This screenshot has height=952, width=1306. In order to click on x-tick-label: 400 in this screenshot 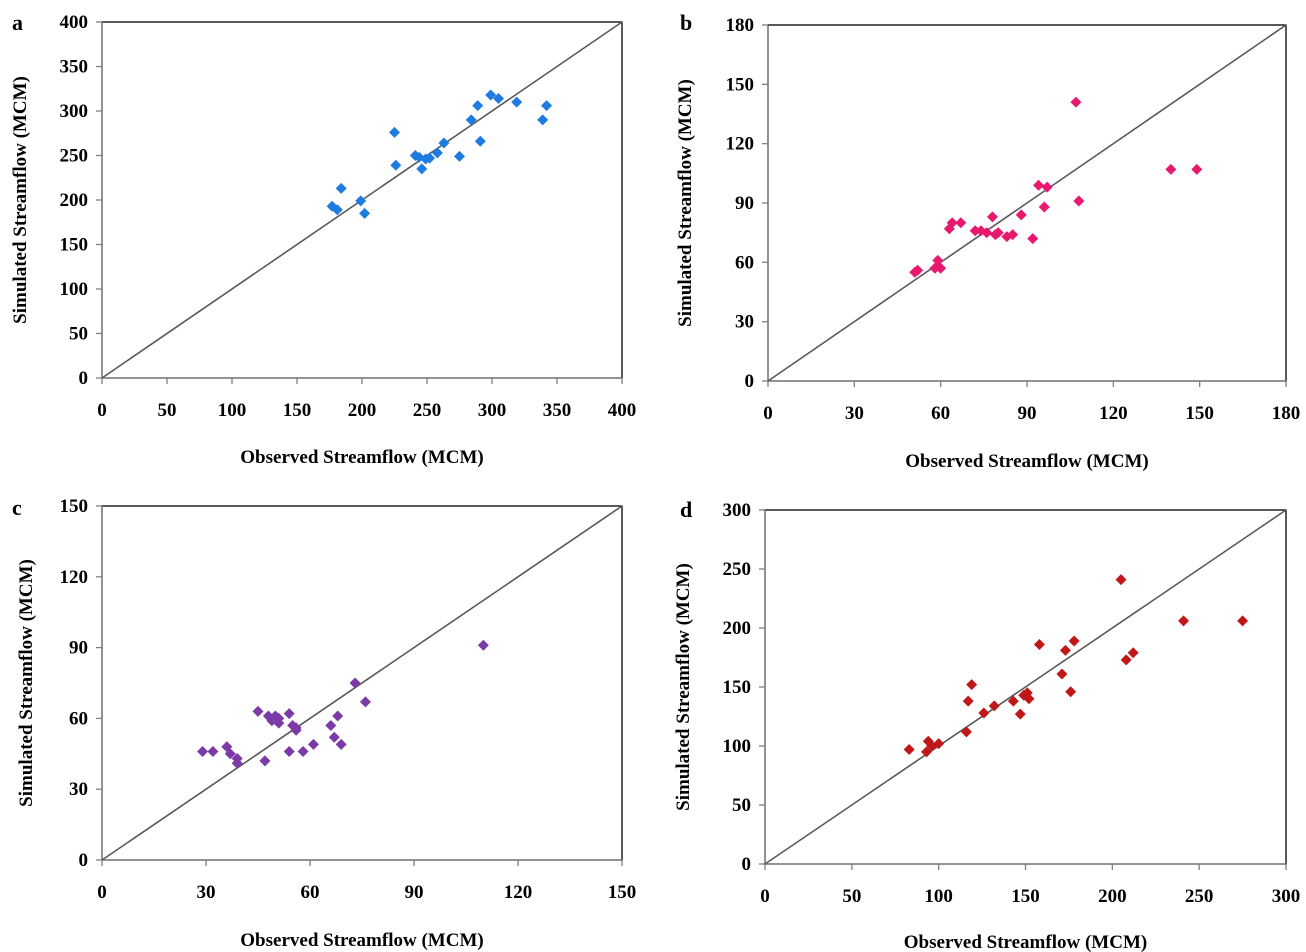, I will do `click(622, 410)`.